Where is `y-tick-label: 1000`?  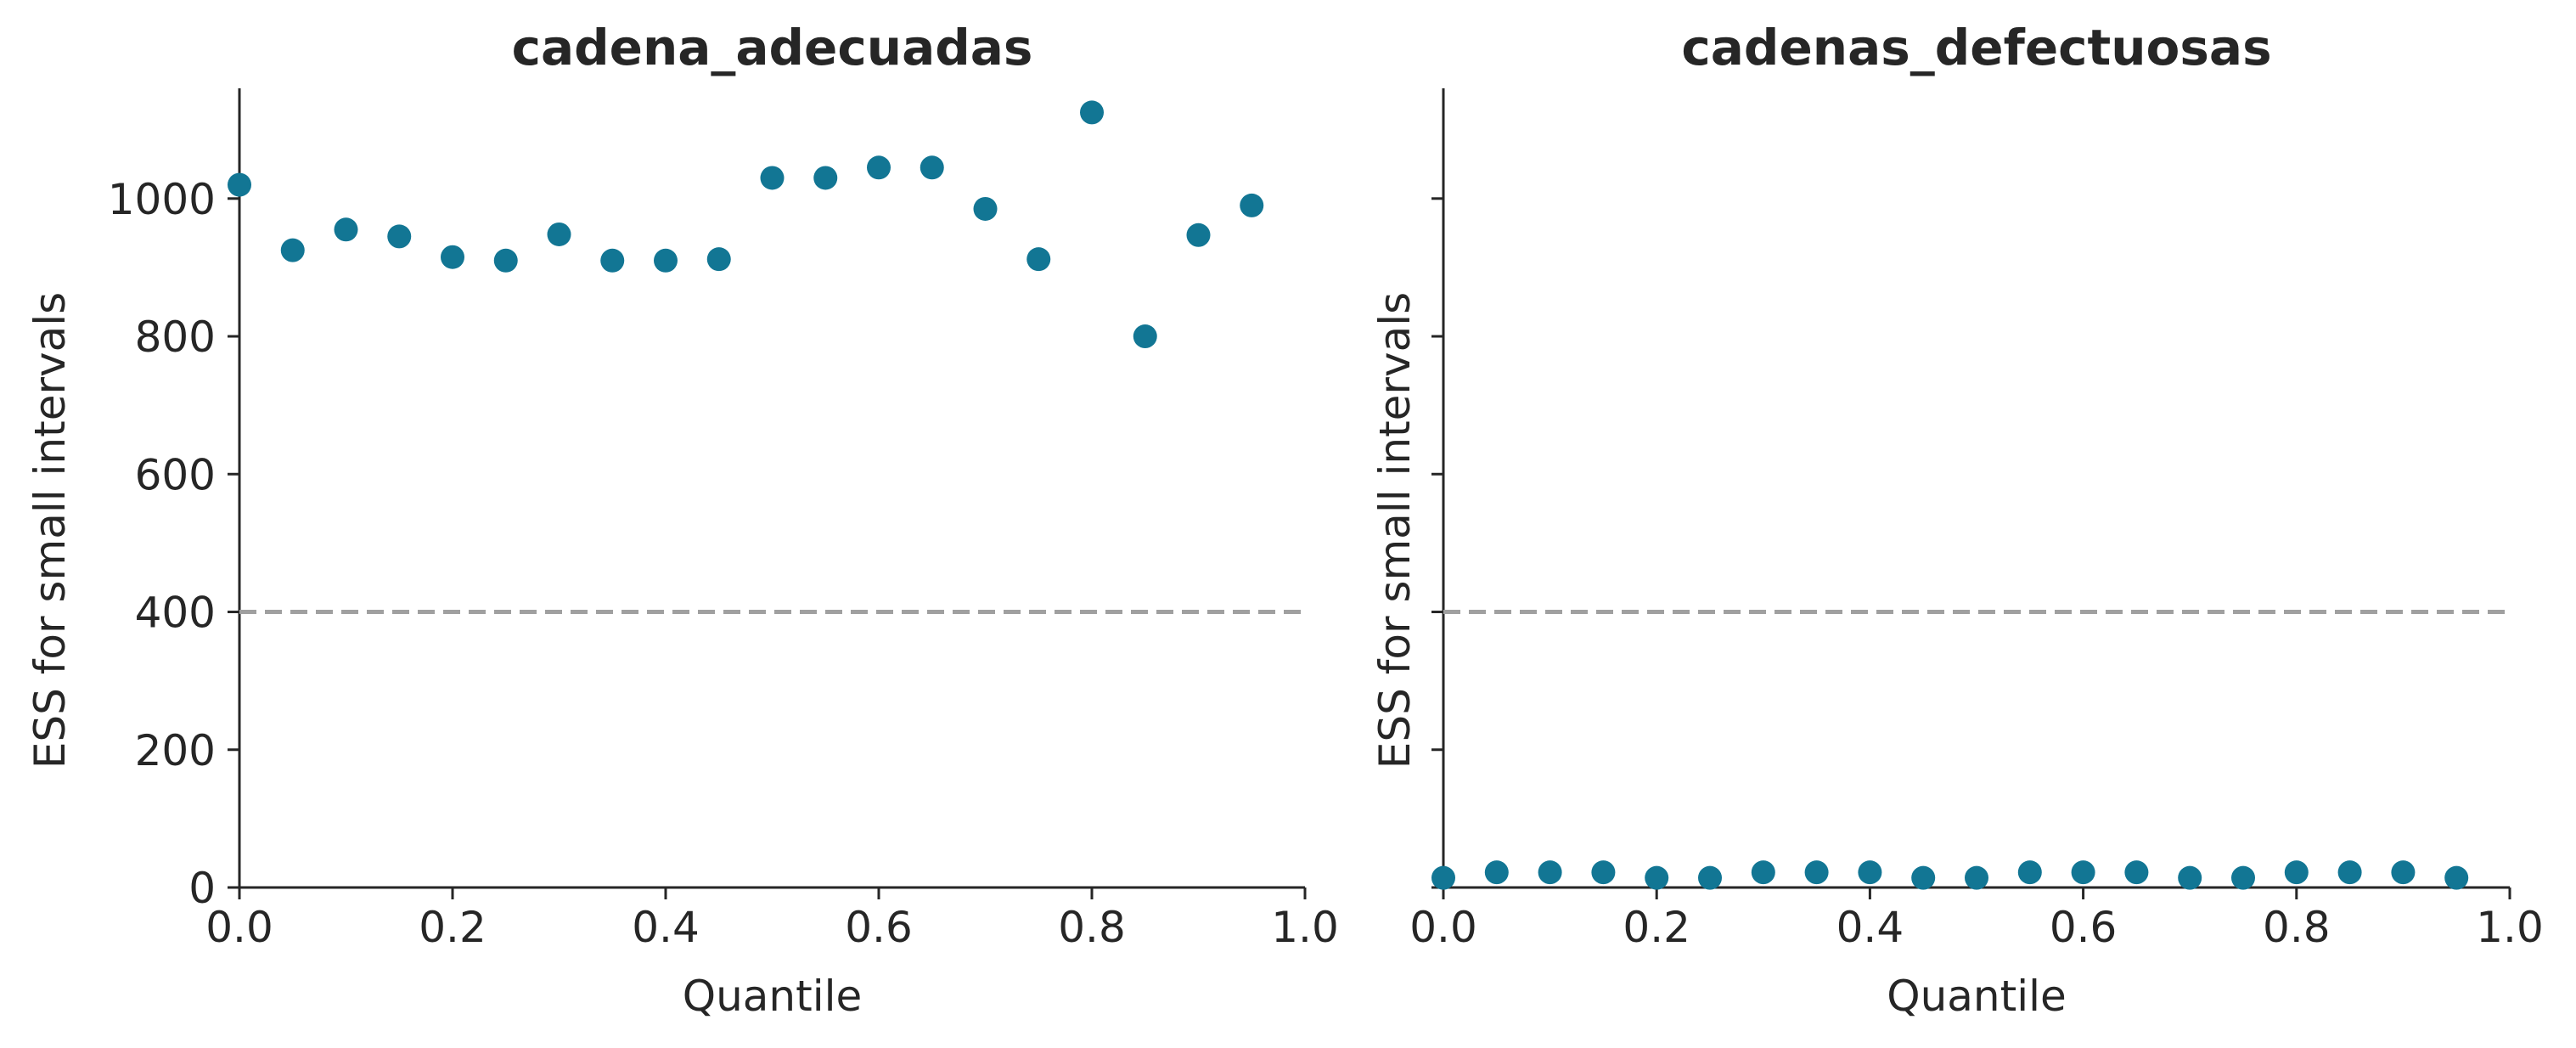
y-tick-label: 1000 is located at coordinates (162, 199).